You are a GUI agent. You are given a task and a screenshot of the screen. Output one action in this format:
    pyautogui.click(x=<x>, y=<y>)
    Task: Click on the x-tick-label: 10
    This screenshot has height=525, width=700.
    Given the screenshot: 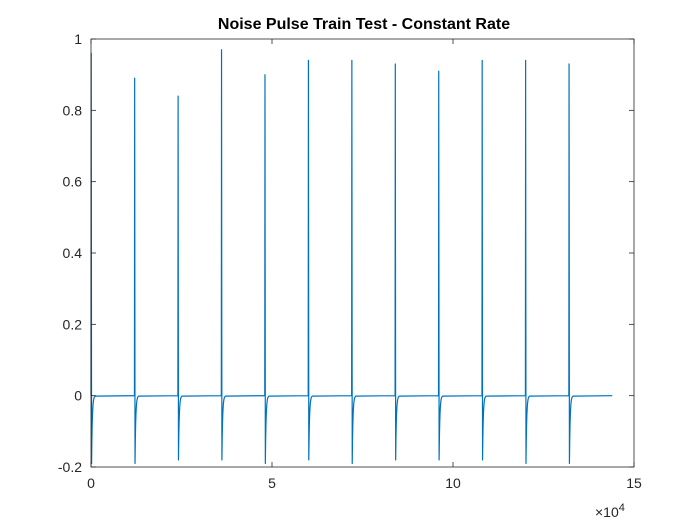 What is the action you would take?
    pyautogui.click(x=453, y=483)
    